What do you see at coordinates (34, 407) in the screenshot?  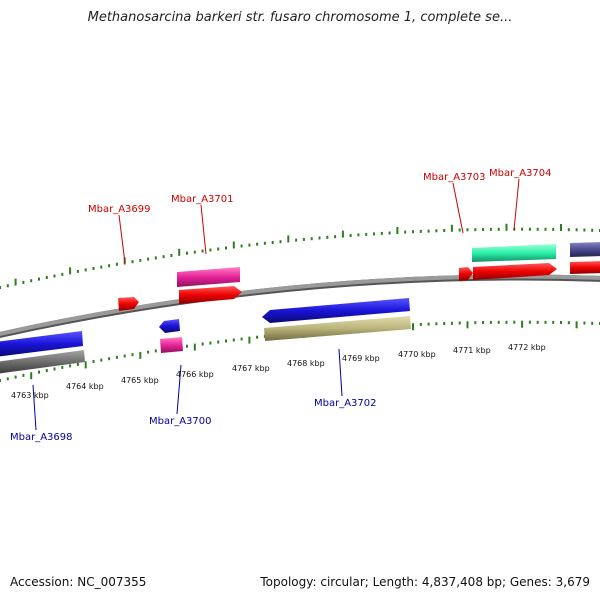 I see `leader-mbar-a3698` at bounding box center [34, 407].